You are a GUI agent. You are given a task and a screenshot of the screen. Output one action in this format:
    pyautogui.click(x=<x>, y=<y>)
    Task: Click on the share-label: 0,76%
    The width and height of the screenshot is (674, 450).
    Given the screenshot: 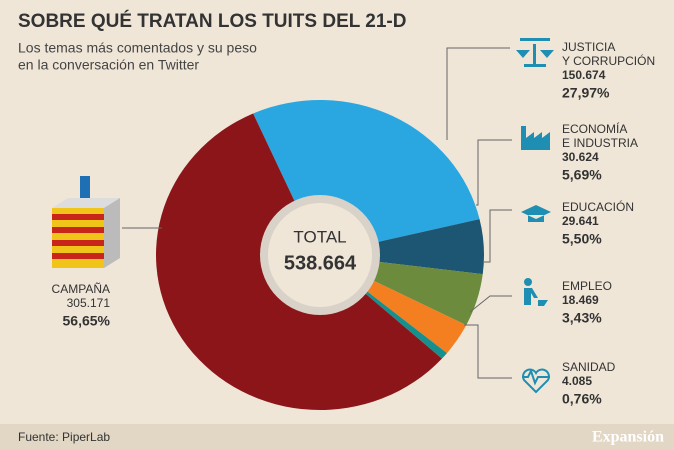 What is the action you would take?
    pyautogui.click(x=582, y=399)
    